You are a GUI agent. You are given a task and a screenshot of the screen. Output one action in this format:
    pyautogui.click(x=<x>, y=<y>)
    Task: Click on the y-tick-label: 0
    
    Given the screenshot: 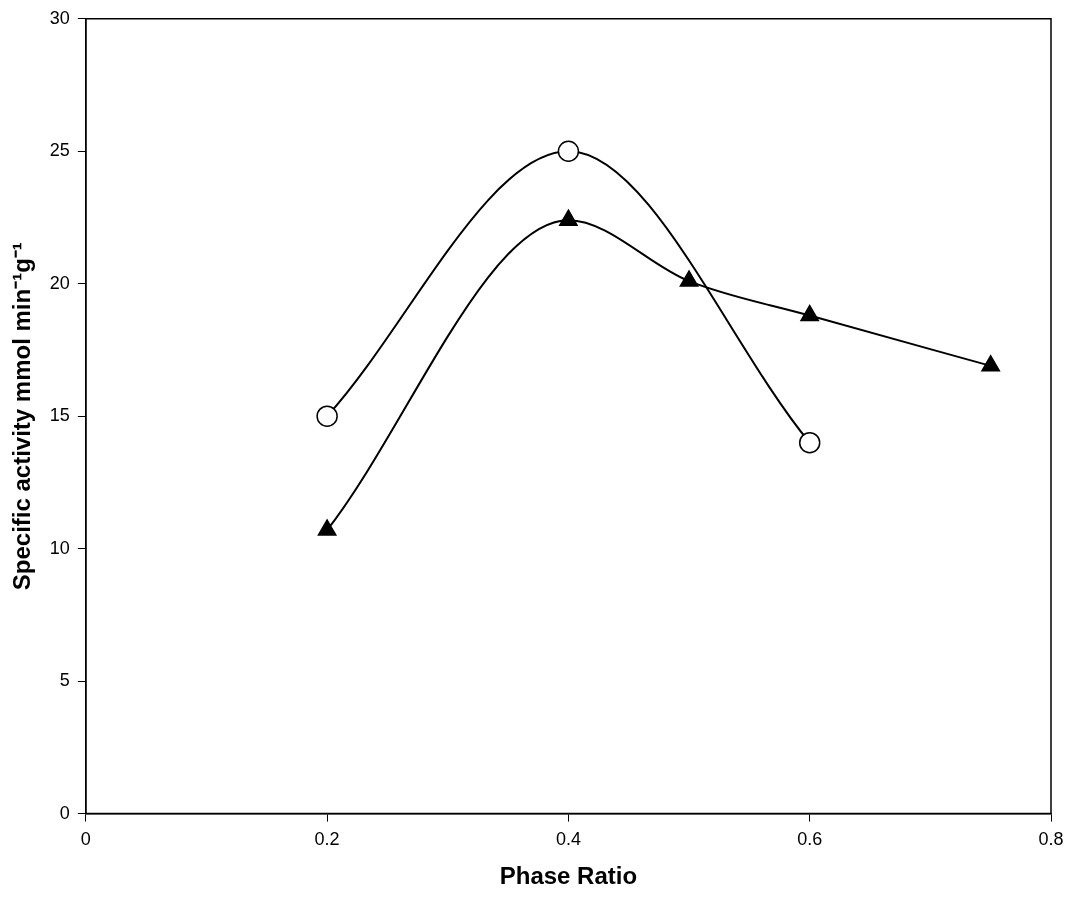 What is the action you would take?
    pyautogui.click(x=64, y=812)
    